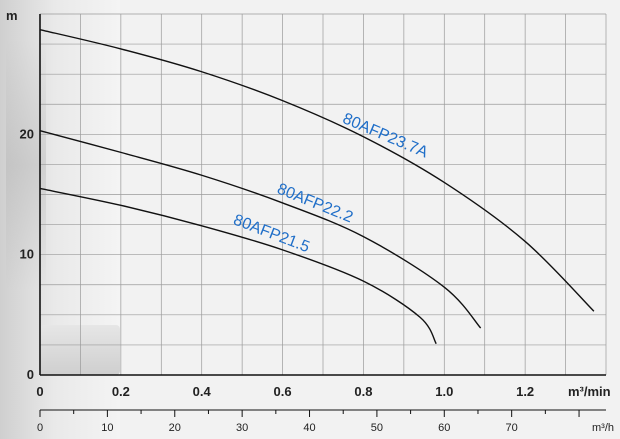 This screenshot has height=439, width=620. Describe the element at coordinates (12, 15) in the screenshot. I see `y-axis-label: m` at that location.